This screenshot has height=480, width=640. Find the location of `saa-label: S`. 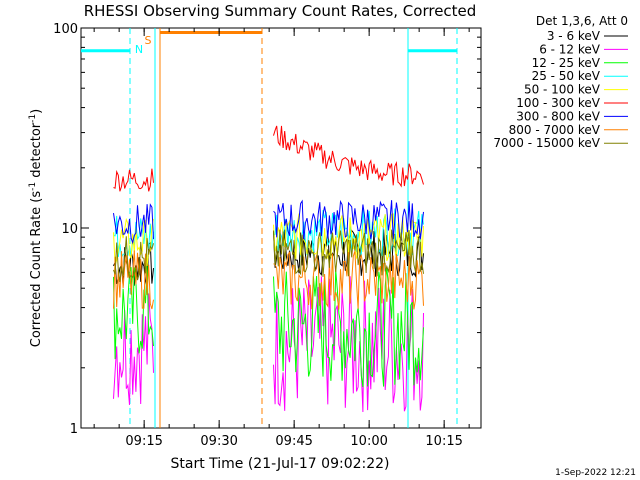

saa-label: S is located at coordinates (148, 40).